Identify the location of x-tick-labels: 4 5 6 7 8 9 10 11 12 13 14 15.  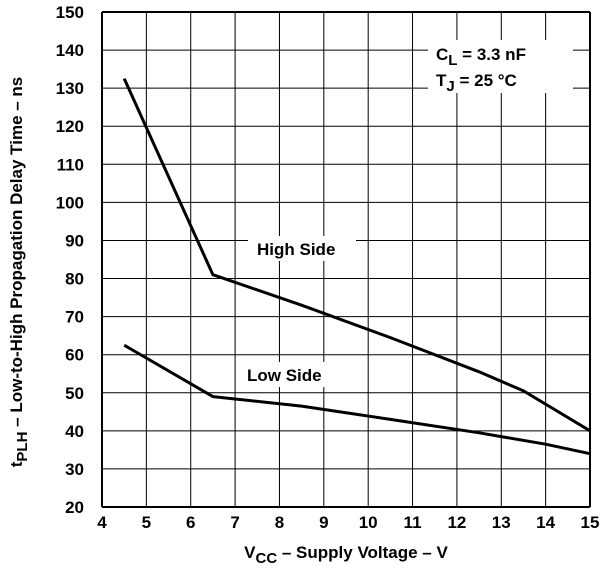
(348, 522).